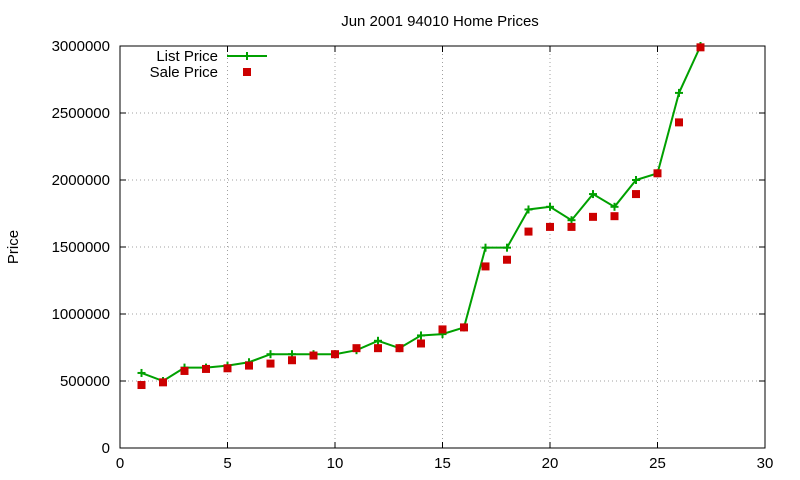 Image resolution: width=800 pixels, height=480 pixels. What do you see at coordinates (657, 463) in the screenshot?
I see `x-tick-label: 25` at bounding box center [657, 463].